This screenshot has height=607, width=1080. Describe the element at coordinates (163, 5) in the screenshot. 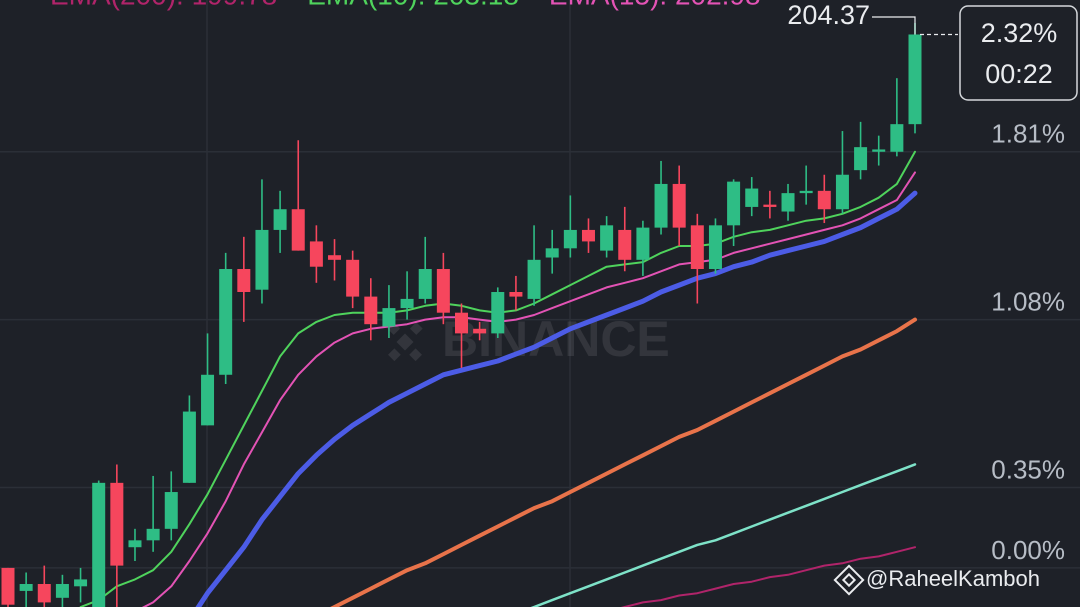

I see `legend-entry: EMA(200): 199.78` at that location.